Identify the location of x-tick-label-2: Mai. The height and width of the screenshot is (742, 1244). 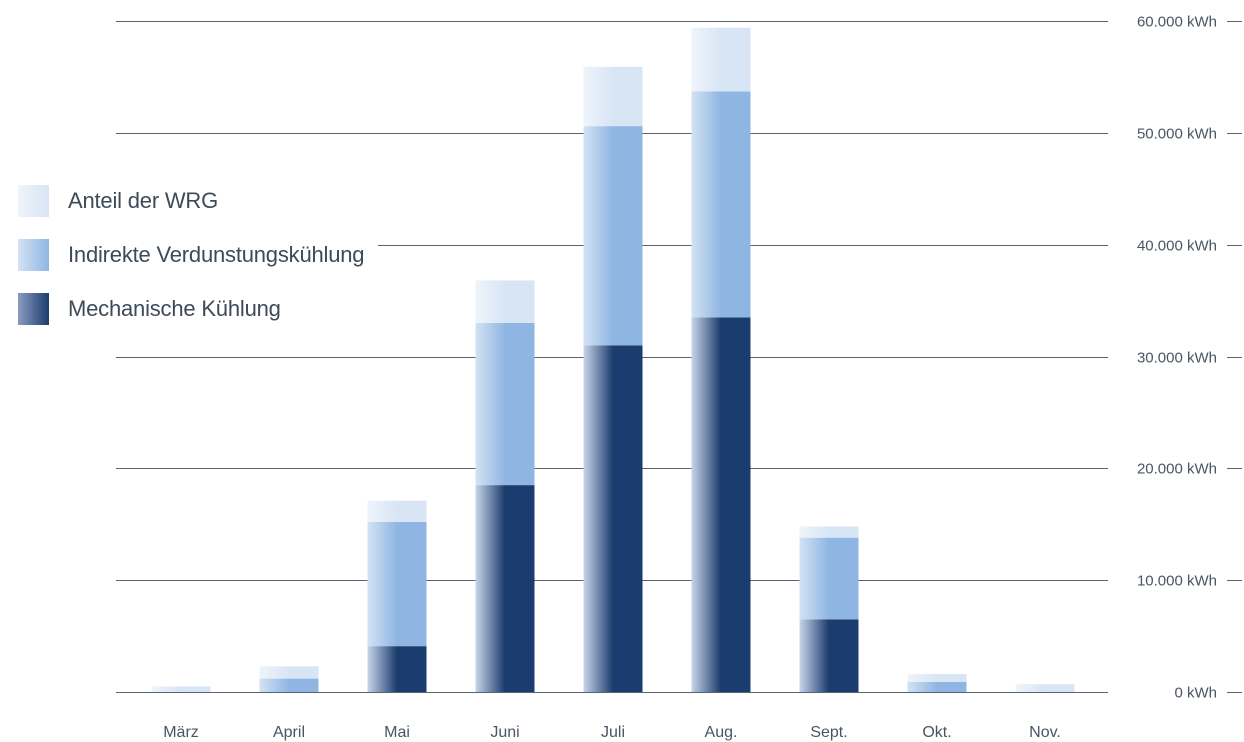
(397, 732).